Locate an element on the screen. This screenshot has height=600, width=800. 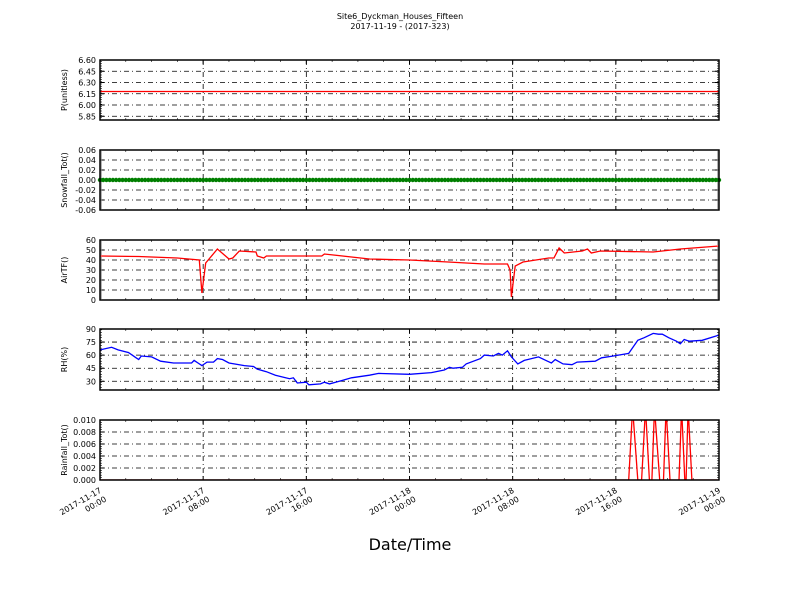
y-tick-label: 50 is located at coordinates (91, 250).